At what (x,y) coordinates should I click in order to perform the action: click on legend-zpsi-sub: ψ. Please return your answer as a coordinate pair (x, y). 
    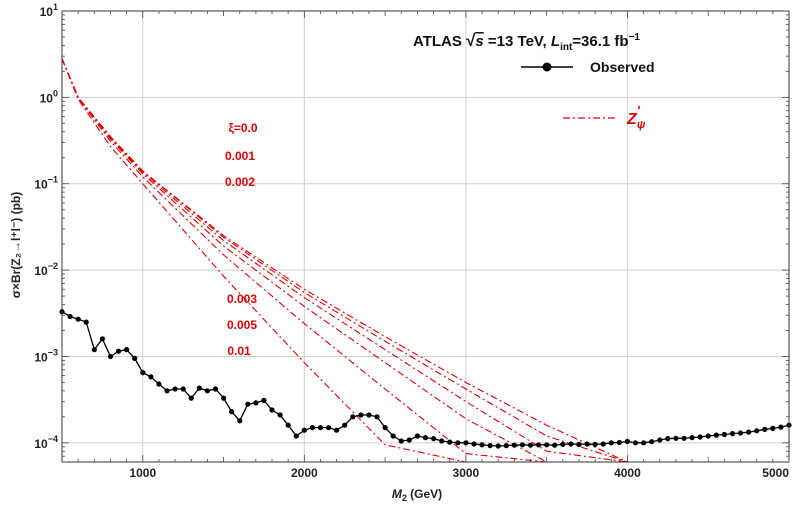
    Looking at the image, I should click on (641, 125).